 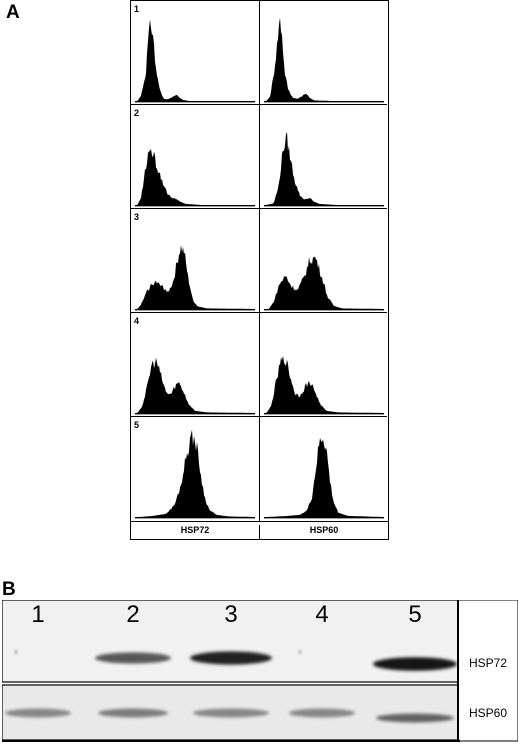 What do you see at coordinates (133, 614) in the screenshot?
I see `lane-label-2: 2` at bounding box center [133, 614].